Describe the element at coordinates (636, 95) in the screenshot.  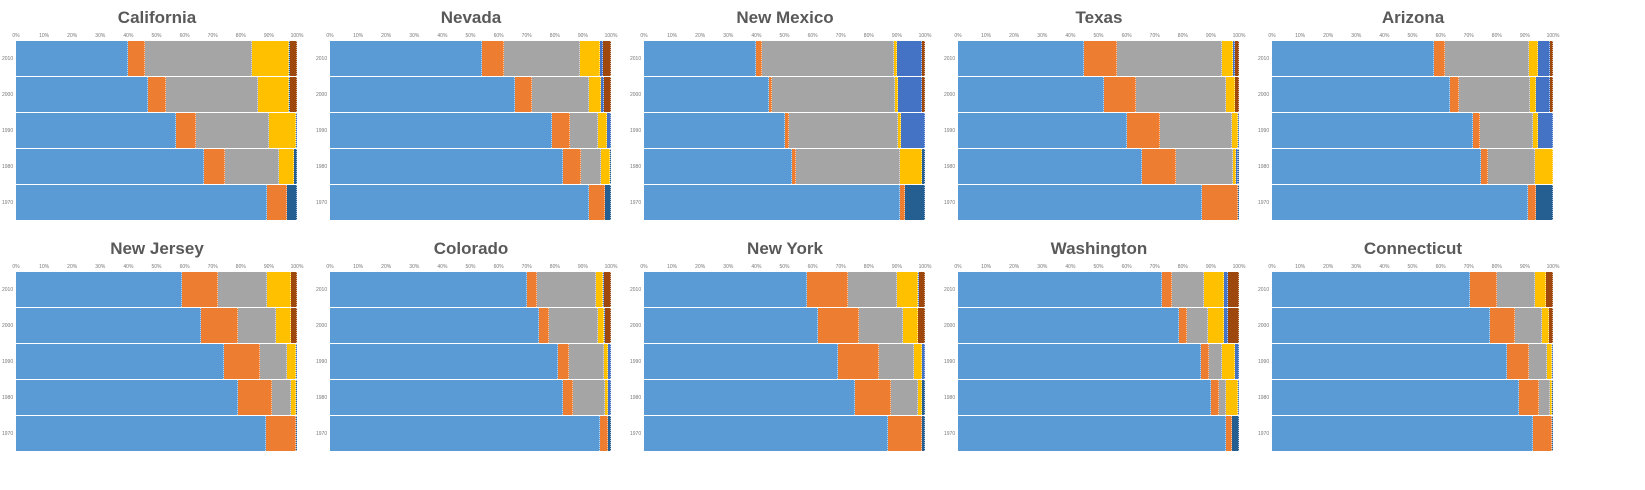
I see `y-tick-label: 2000` at that location.